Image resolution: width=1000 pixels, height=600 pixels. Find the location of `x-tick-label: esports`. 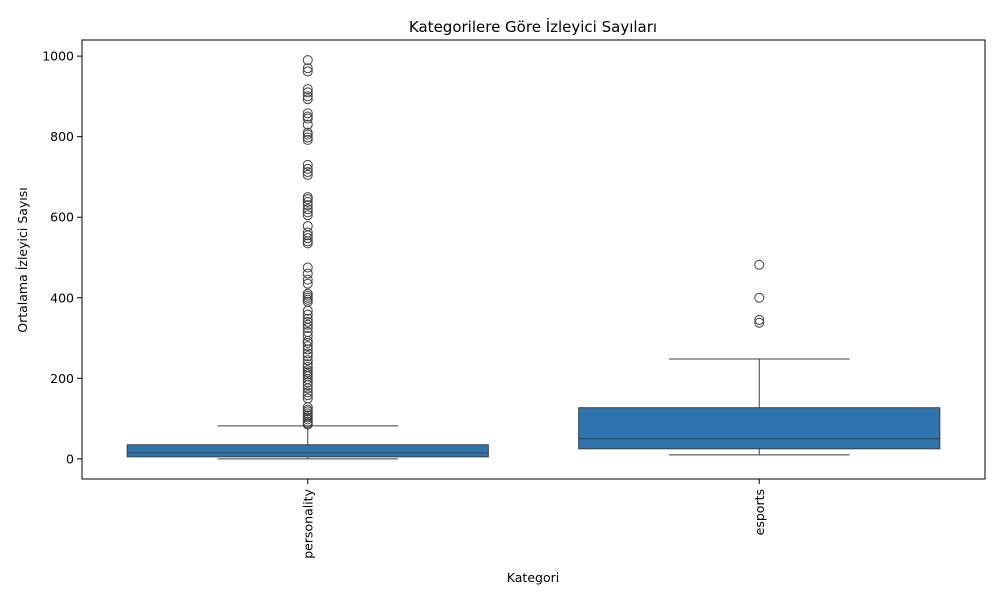

x-tick-label: esports is located at coordinates (759, 512).